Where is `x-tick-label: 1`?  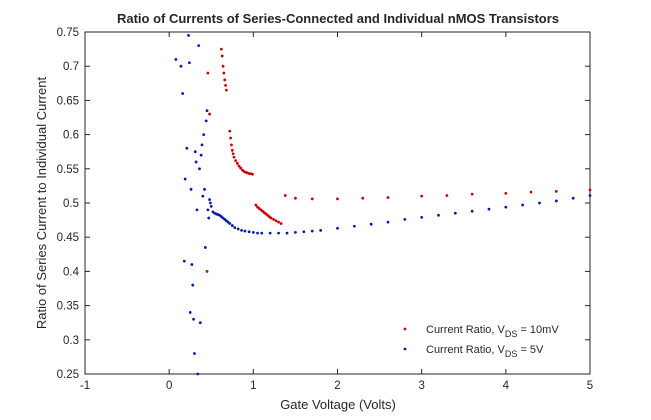 x-tick-label: 1 is located at coordinates (253, 386).